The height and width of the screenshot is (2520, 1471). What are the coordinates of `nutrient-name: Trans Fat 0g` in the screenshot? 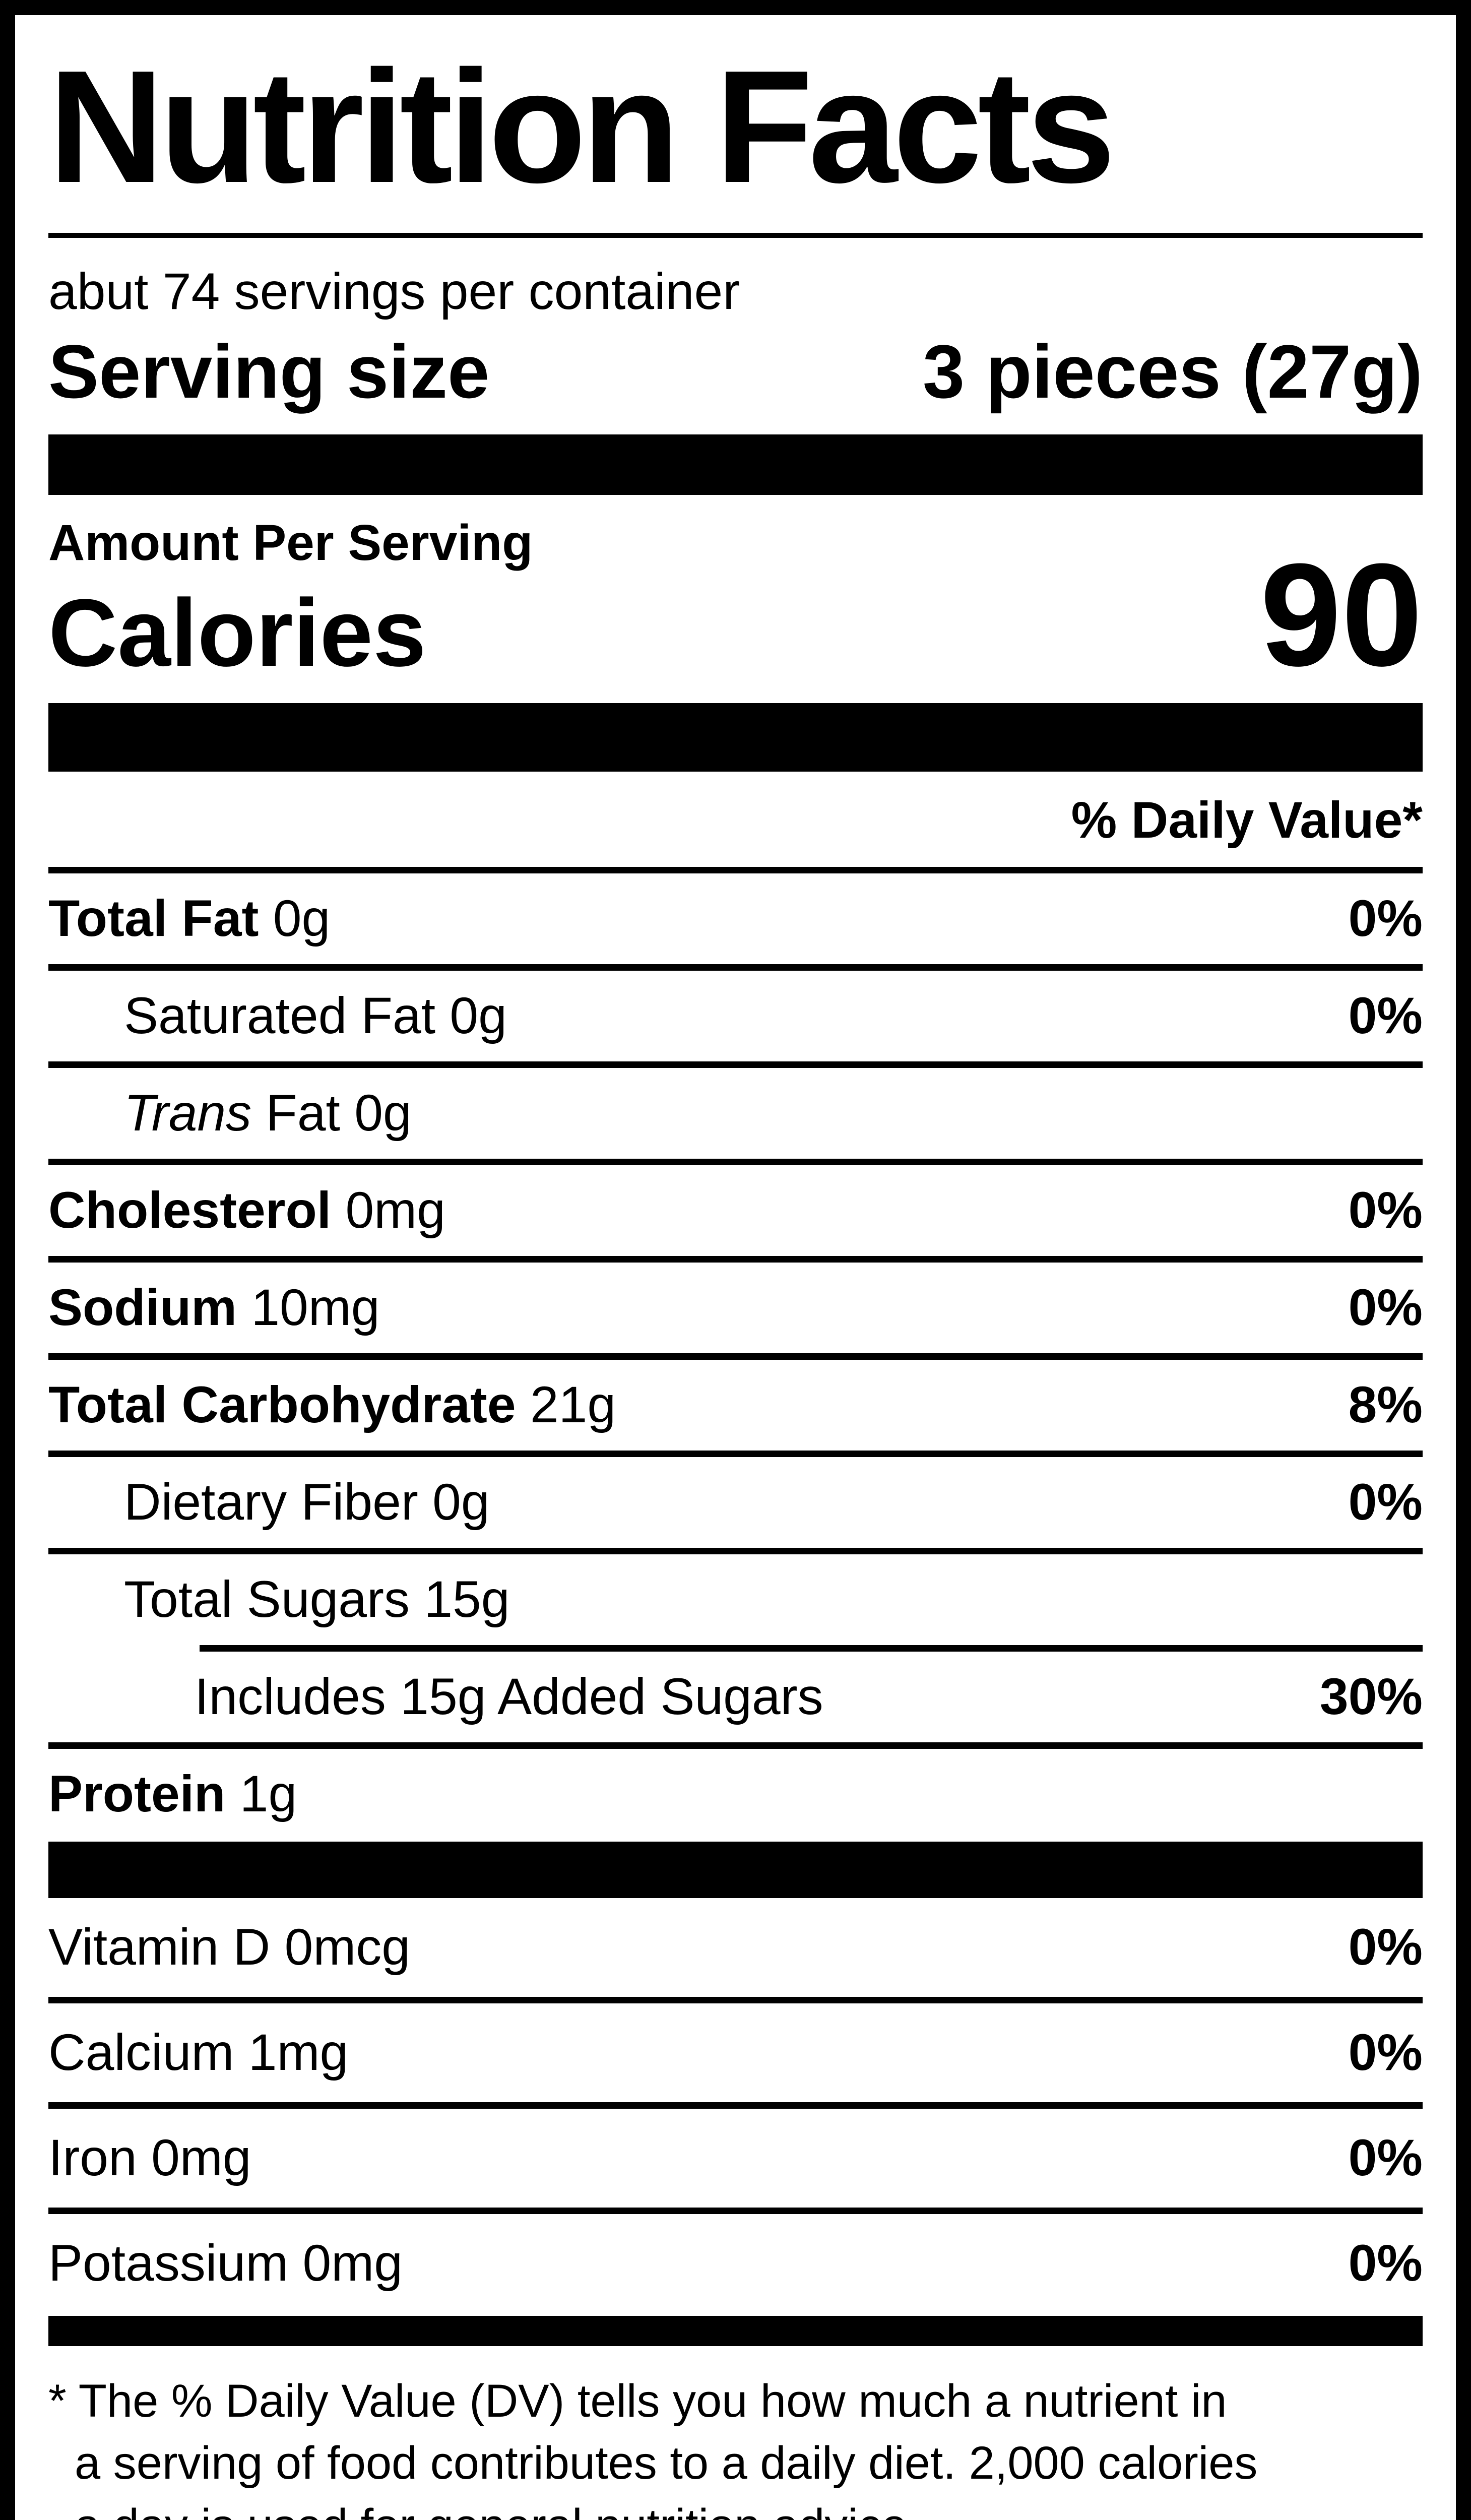 It's located at (268, 1113).